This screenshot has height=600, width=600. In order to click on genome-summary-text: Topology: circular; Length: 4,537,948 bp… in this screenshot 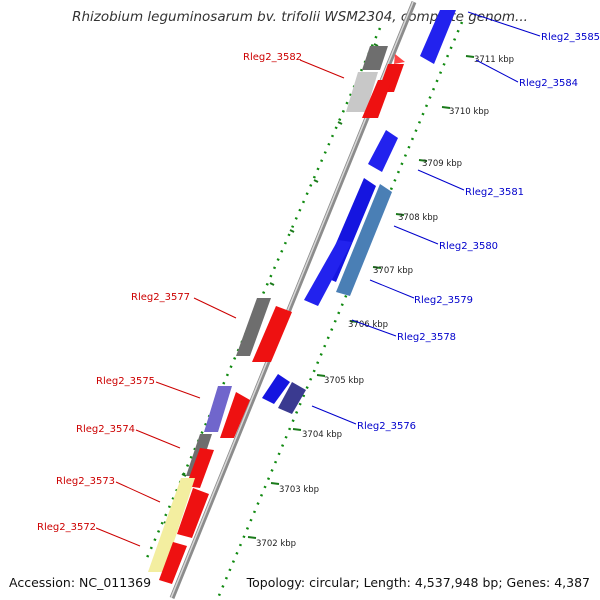, I will do `click(418, 582)`.